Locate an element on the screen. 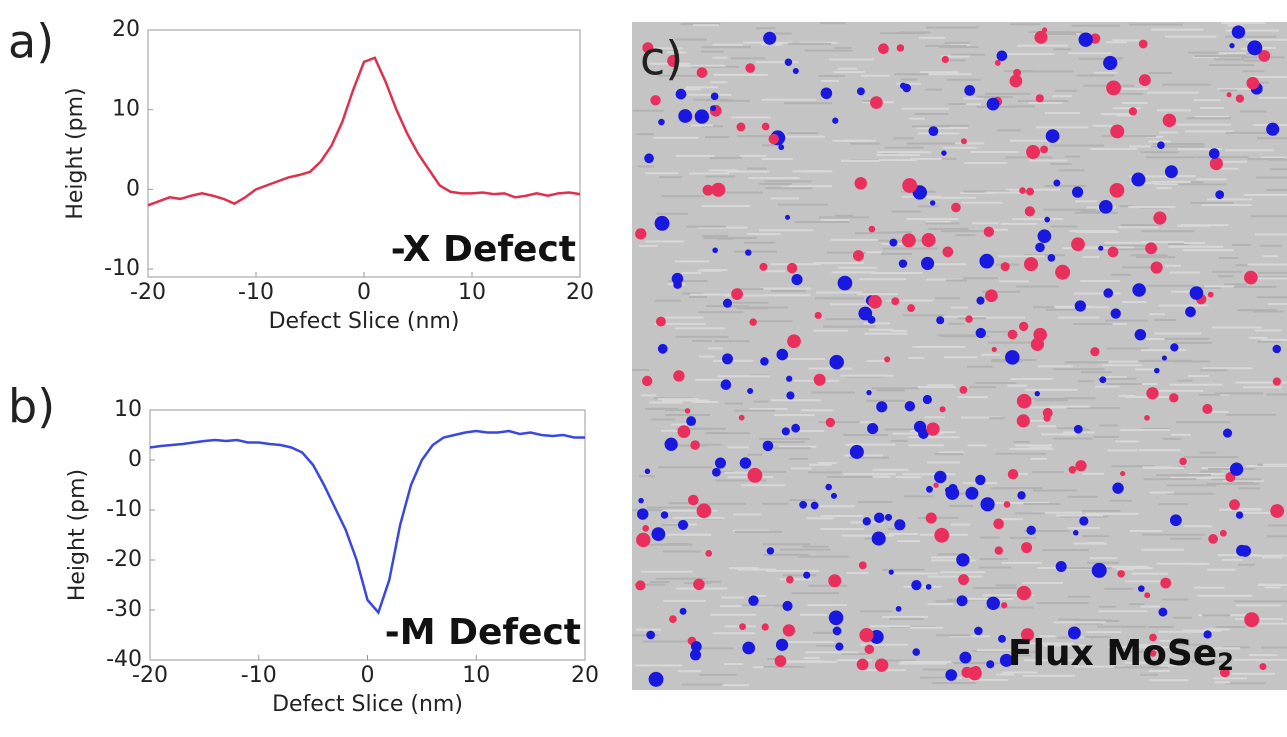 The image size is (1287, 737). annotation-subscript: 2 is located at coordinates (1225, 662).